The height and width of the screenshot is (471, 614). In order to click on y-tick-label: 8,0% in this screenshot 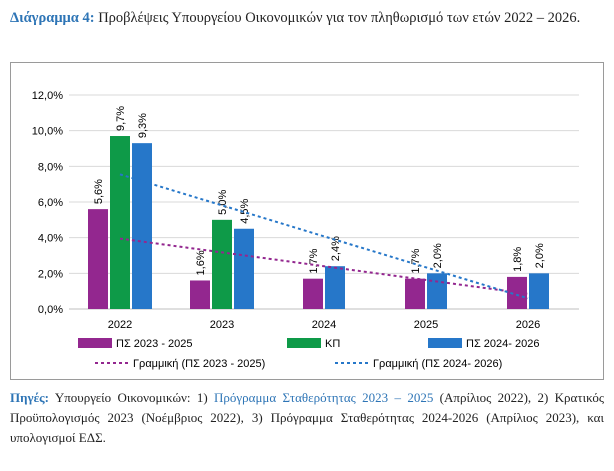, I will do `click(50, 167)`.